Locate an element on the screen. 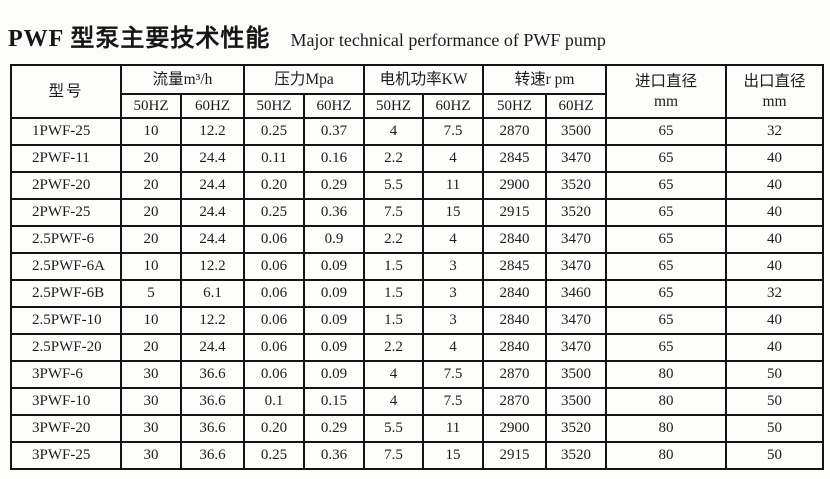 The width and height of the screenshot is (830, 479). table-row: 2.5PWF-10 10 12.2 0.06 0.09 1.5 3 2840 3470 65 40 is located at coordinates (417, 320).